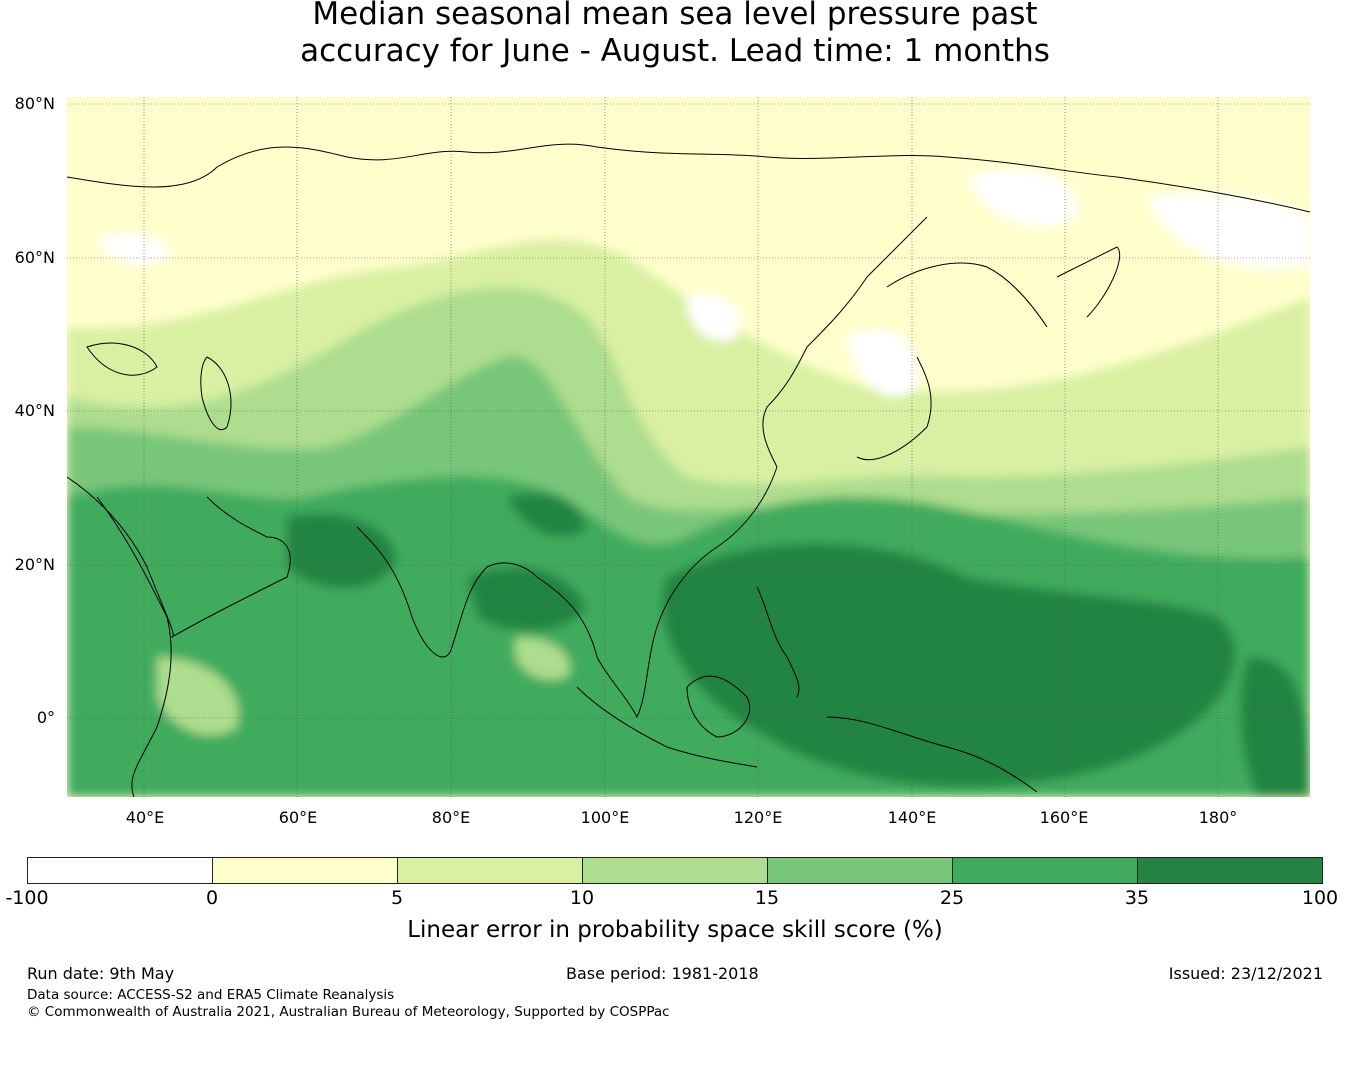 The width and height of the screenshot is (1350, 1065). I want to click on map-band-35-100-west-pacific, so click(948, 665).